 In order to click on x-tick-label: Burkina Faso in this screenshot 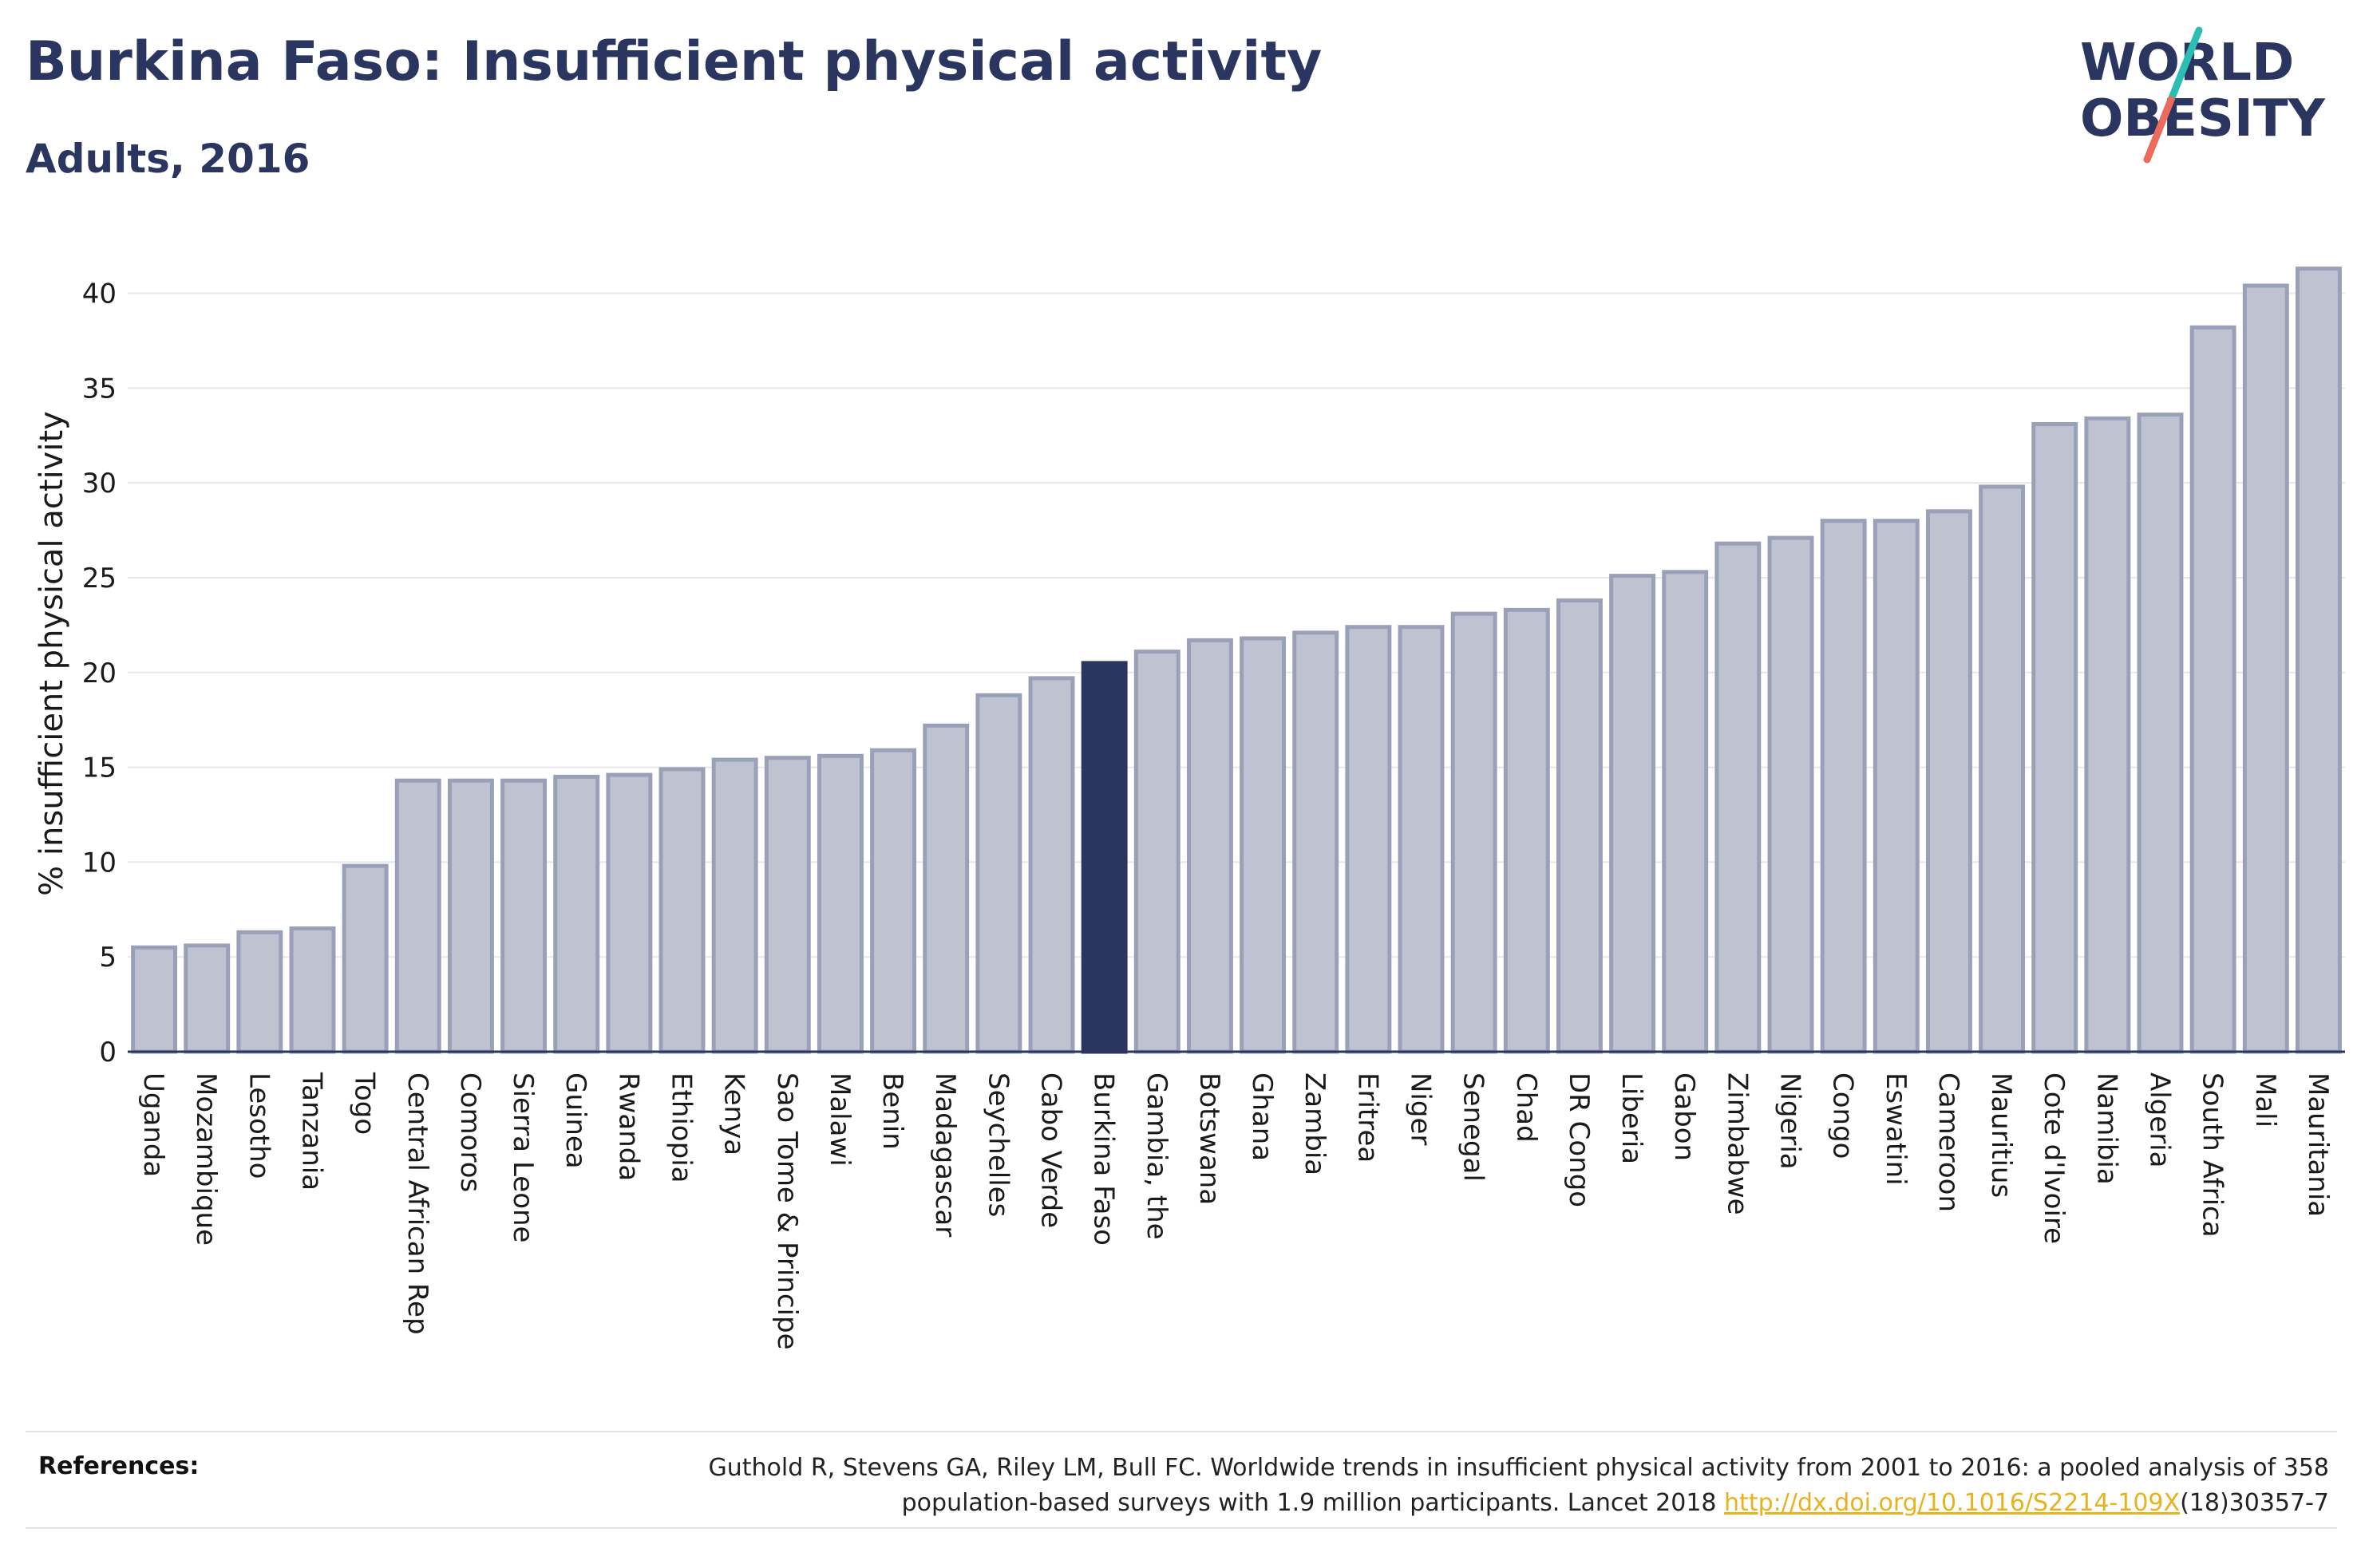, I will do `click(1104, 1159)`.